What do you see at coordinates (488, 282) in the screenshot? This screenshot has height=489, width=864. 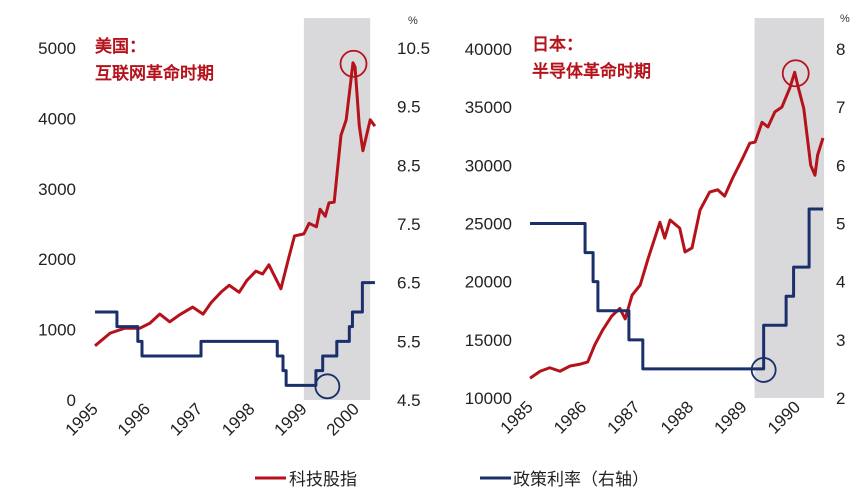 I see `y-tick-left: 20000` at bounding box center [488, 282].